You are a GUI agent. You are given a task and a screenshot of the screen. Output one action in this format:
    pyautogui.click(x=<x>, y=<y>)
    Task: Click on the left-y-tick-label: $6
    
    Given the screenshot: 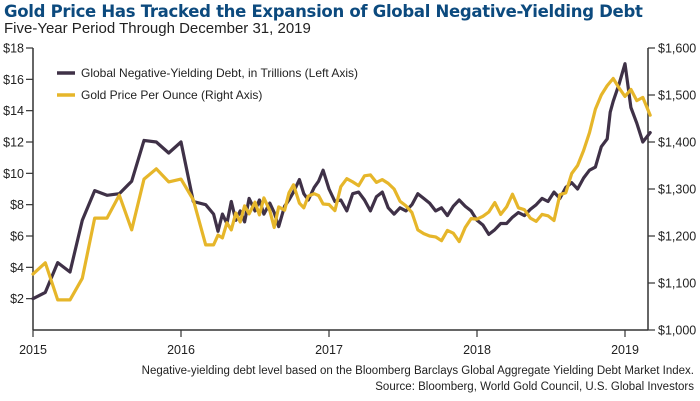 What is the action you would take?
    pyautogui.click(x=17, y=237)
    